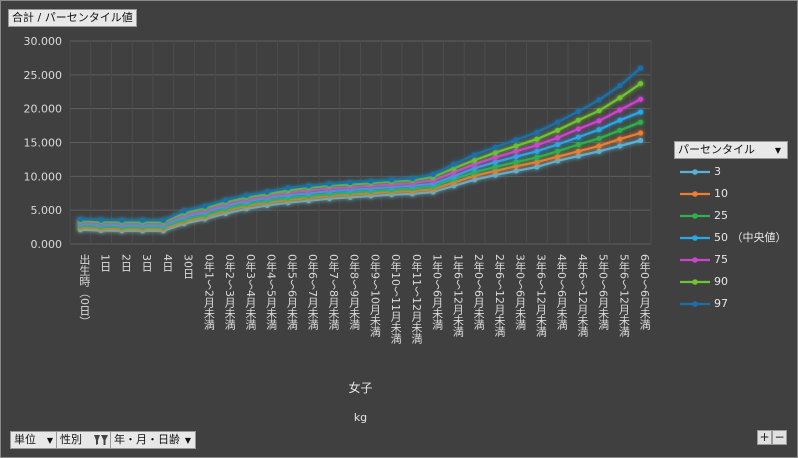  I want to click on x-axis-unit-label: kg, so click(360, 417).